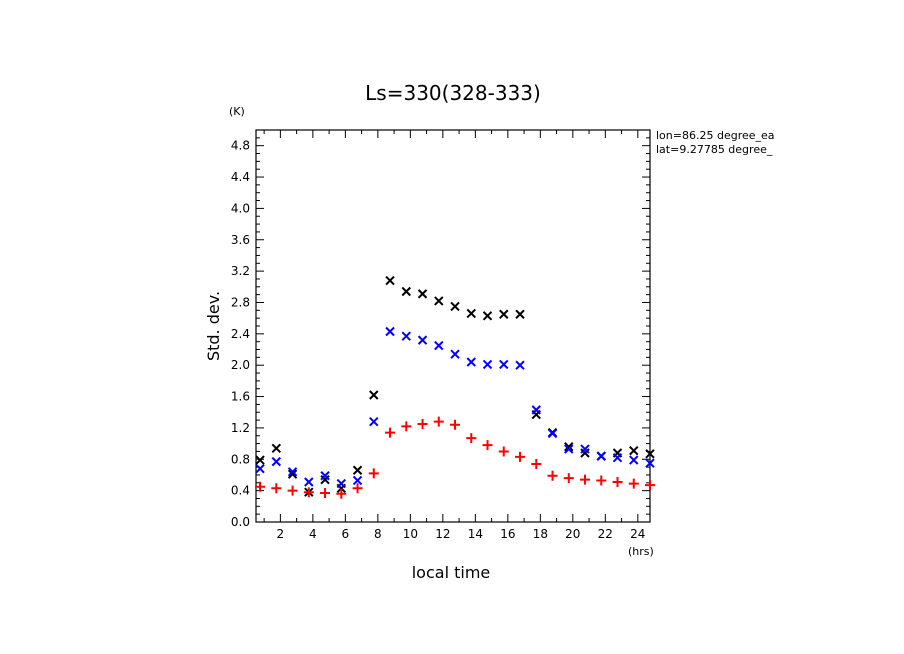 The image size is (904, 654). What do you see at coordinates (641, 551) in the screenshot?
I see `x-axis-unit: (hrs)` at bounding box center [641, 551].